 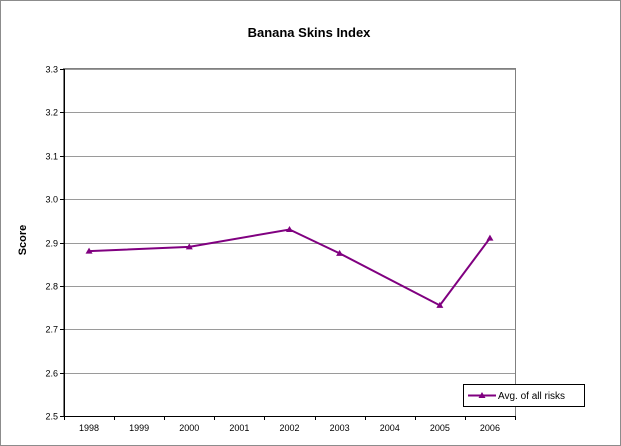 What do you see at coordinates (310, 32) in the screenshot?
I see `chart-title: Banana Skins Index` at bounding box center [310, 32].